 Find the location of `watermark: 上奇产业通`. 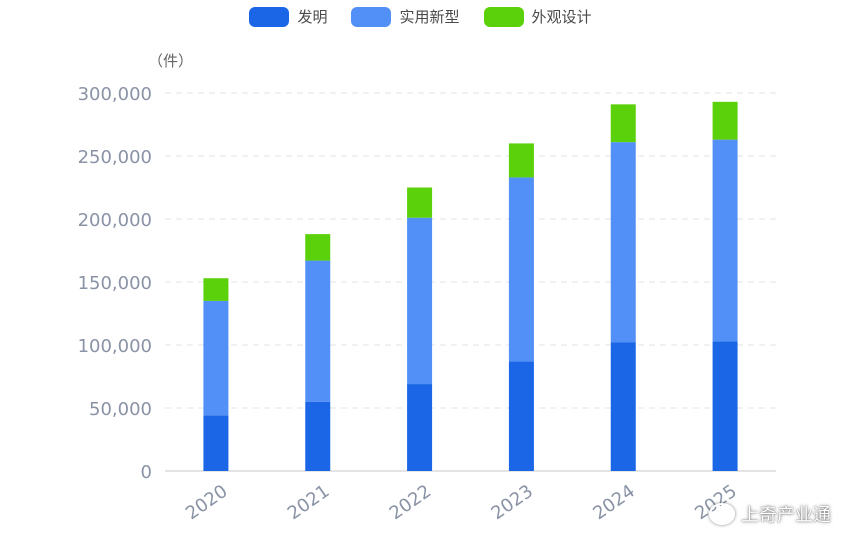

watermark: 上奇产业通 is located at coordinates (770, 514).